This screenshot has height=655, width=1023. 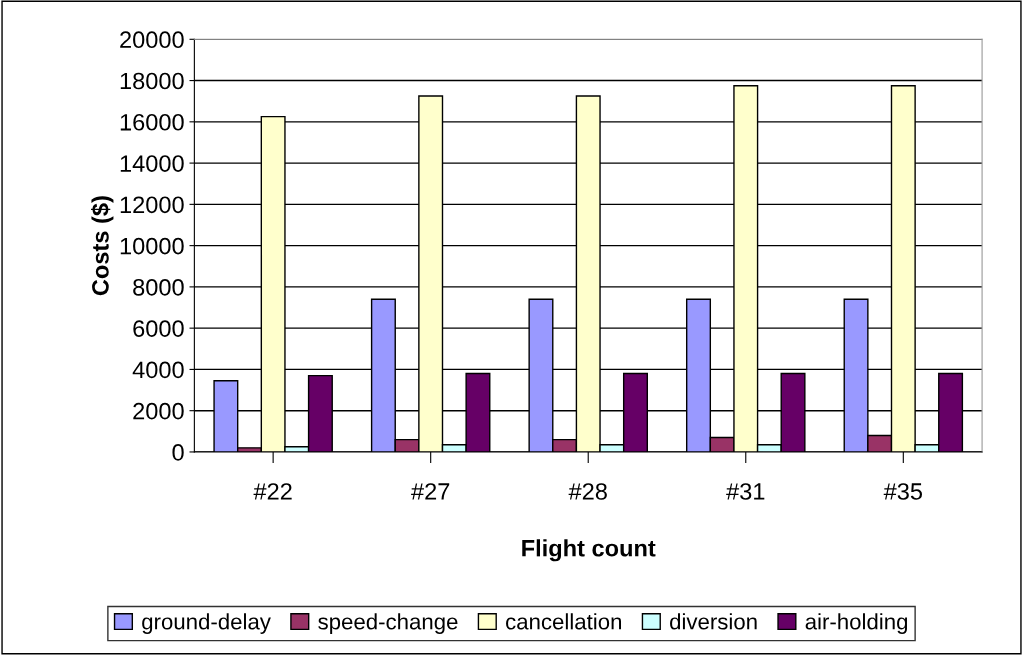 What do you see at coordinates (152, 246) in the screenshot?
I see `y-tick-label: 10000` at bounding box center [152, 246].